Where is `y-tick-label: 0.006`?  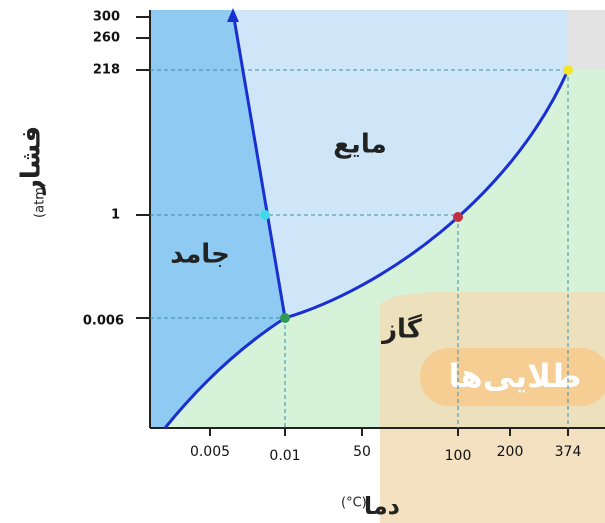
y-tick-label: 0.006 is located at coordinates (103, 321).